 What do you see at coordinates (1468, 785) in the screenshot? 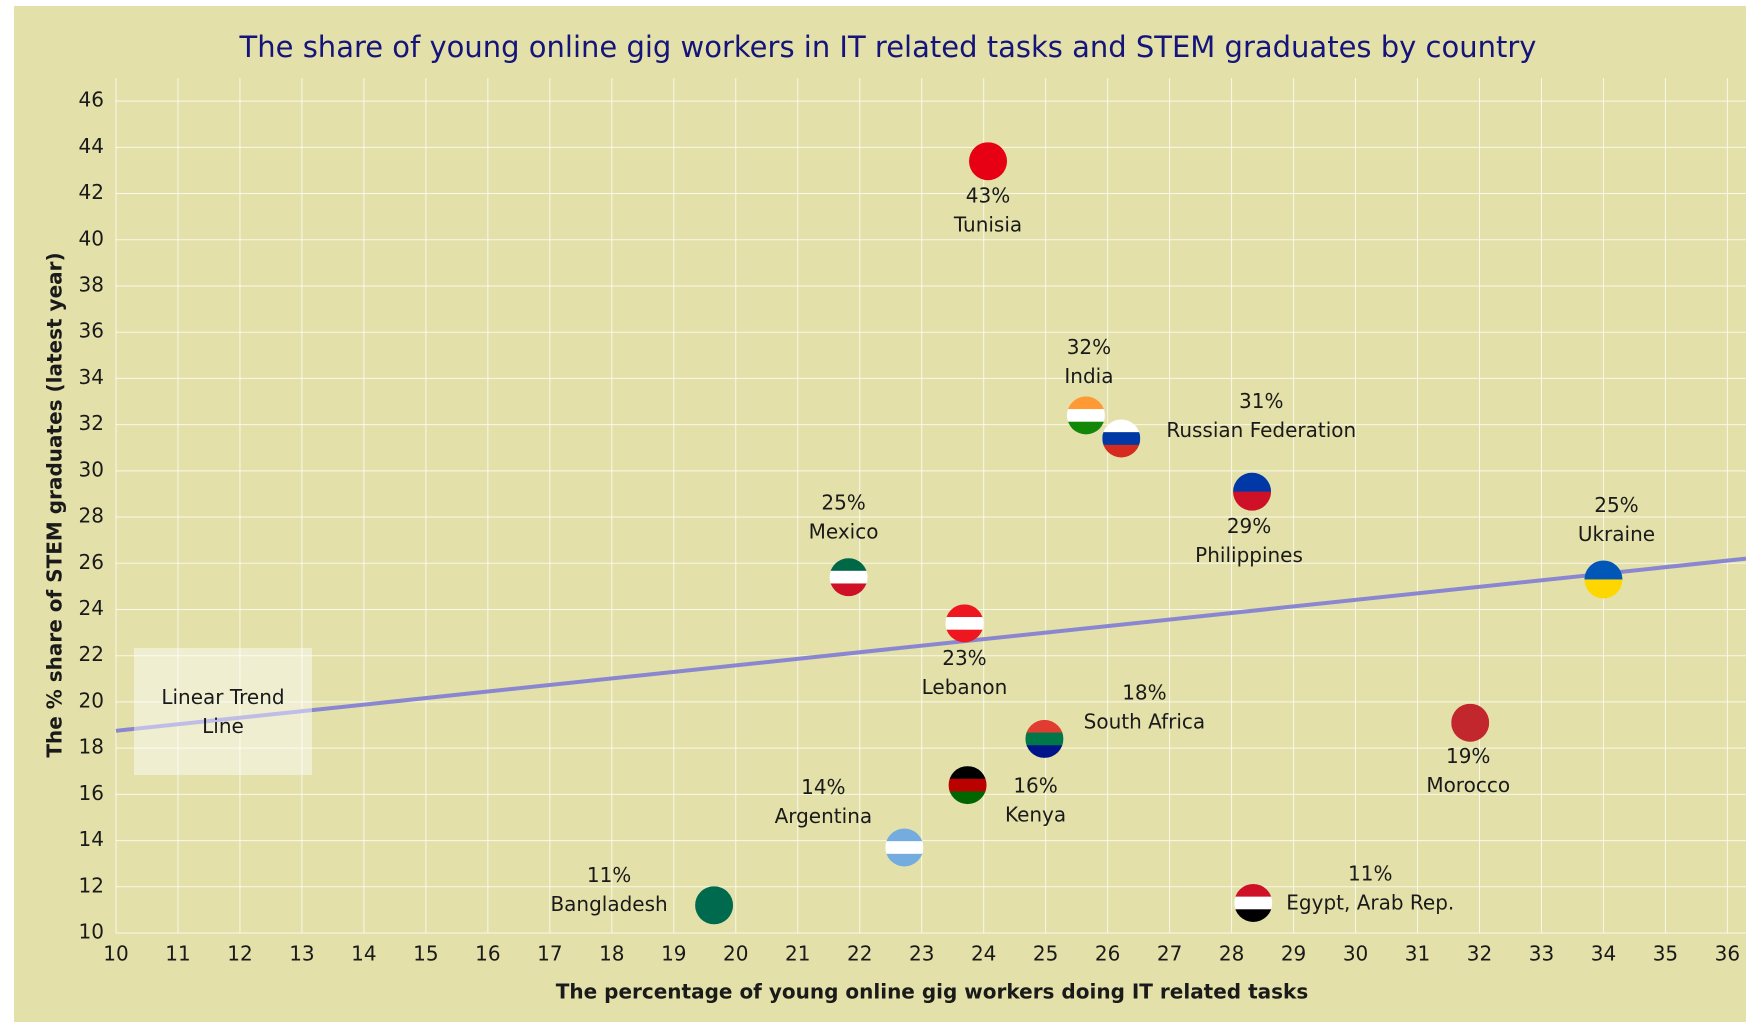
I see `point-name: Morocco` at bounding box center [1468, 785].